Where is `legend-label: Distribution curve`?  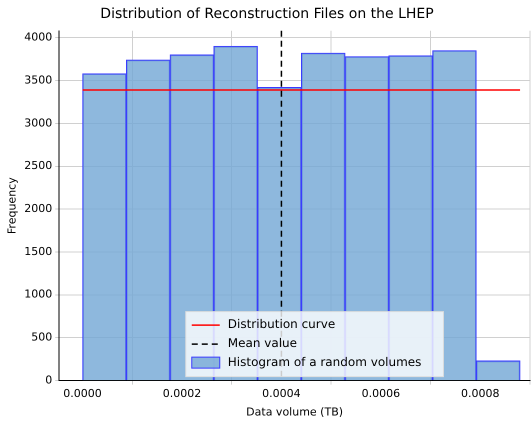 legend-label: Distribution curve is located at coordinates (282, 324).